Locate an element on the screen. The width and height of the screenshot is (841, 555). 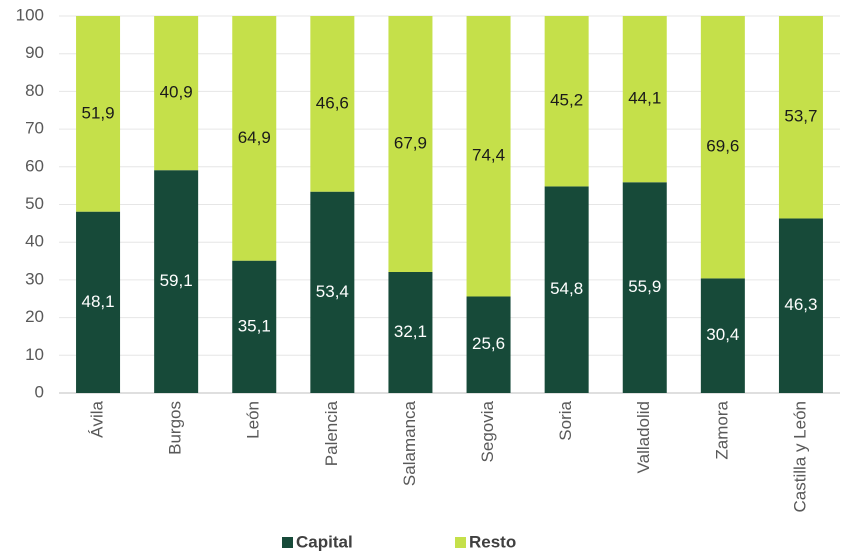
value-label: 51,9 is located at coordinates (98, 112).